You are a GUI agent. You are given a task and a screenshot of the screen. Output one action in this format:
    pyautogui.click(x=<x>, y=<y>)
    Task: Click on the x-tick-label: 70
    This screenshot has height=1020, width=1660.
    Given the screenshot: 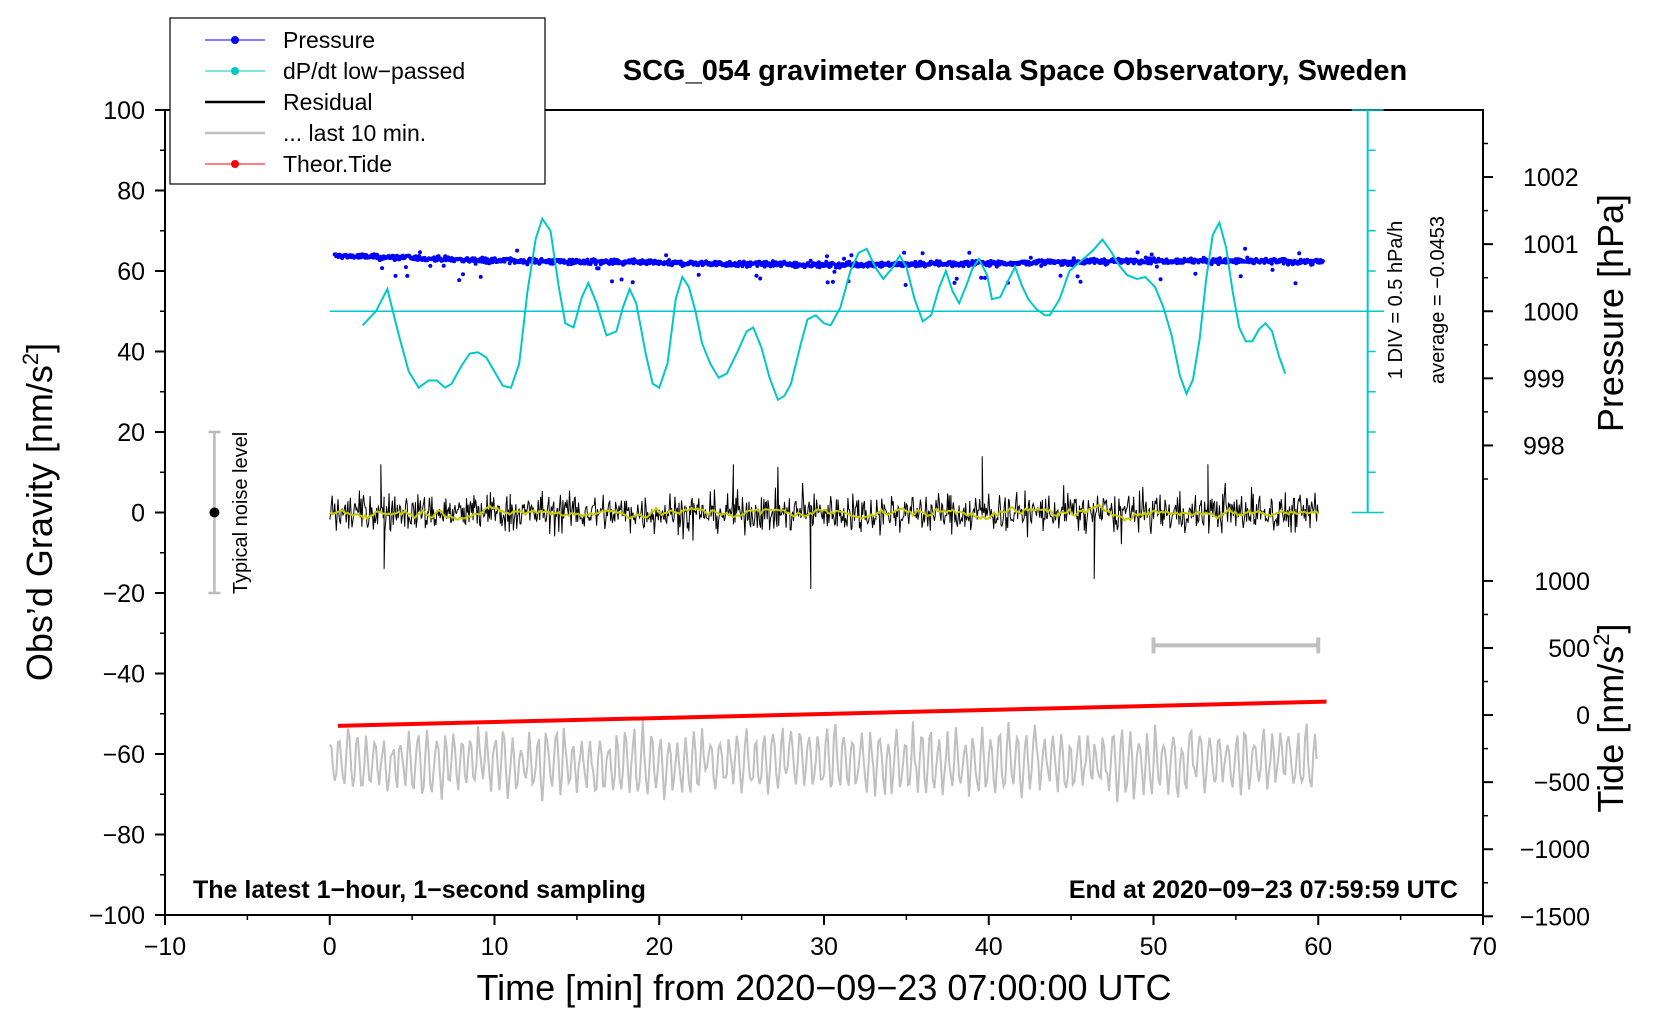 What is the action you would take?
    pyautogui.click(x=1483, y=947)
    